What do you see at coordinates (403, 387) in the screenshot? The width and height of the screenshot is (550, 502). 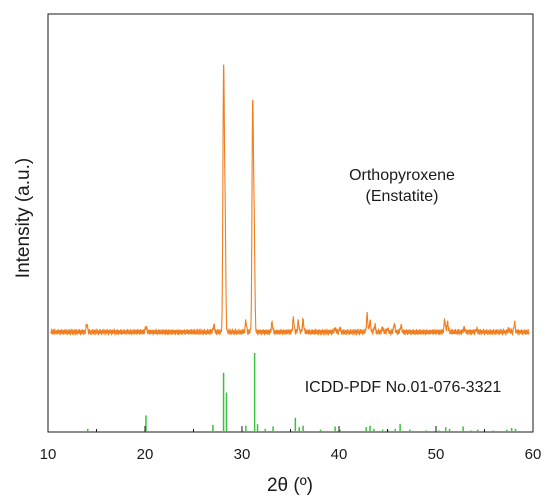 I see `reference-label: ICDD-PDF No.01-076-3321` at bounding box center [403, 387].